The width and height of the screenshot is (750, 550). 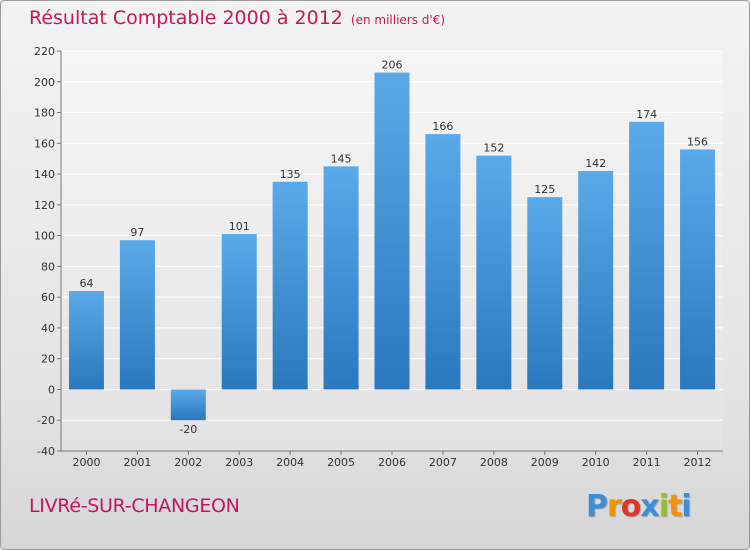 I want to click on x-tick-label: 2008, so click(x=494, y=462).